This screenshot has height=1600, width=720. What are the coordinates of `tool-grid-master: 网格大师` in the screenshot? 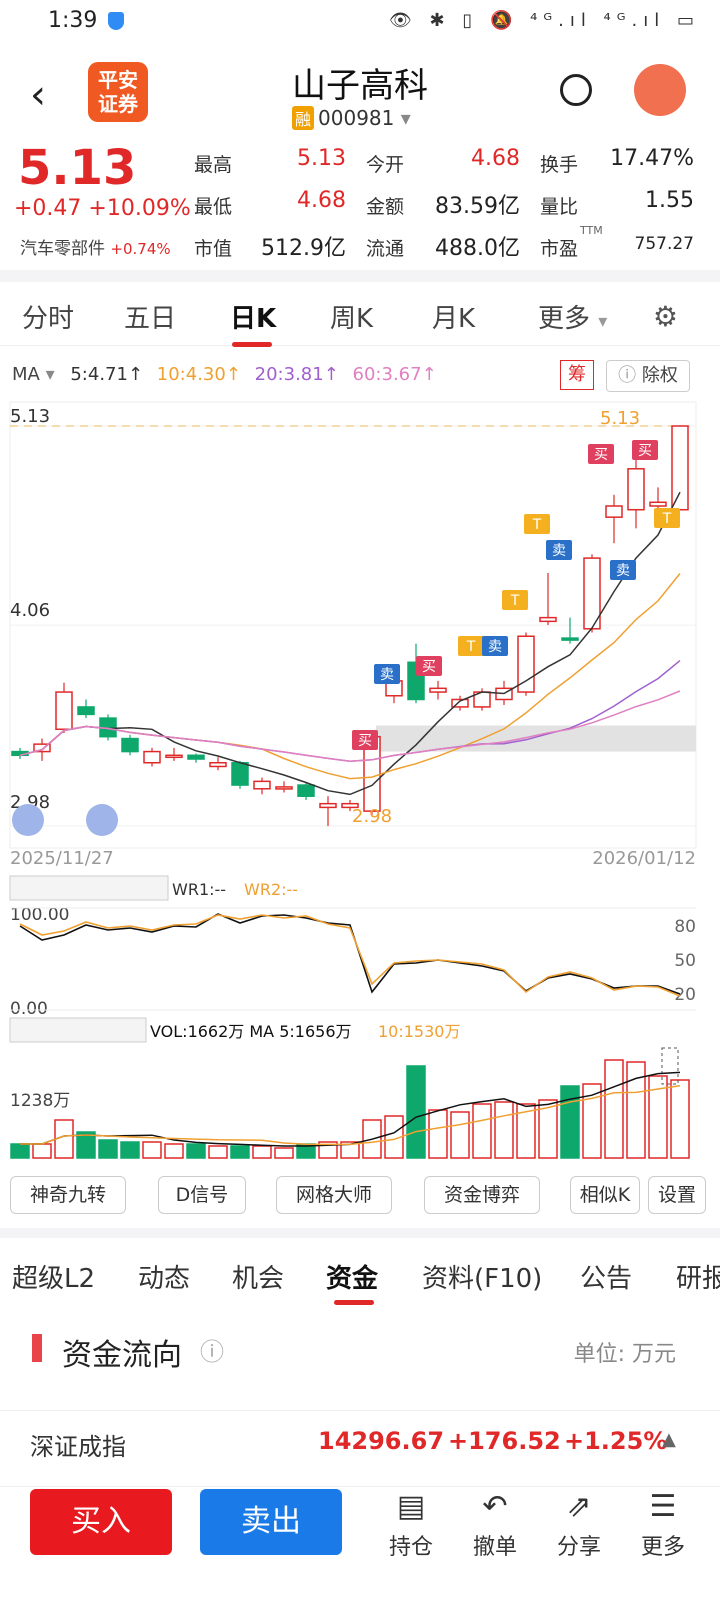 It's located at (334, 1195).